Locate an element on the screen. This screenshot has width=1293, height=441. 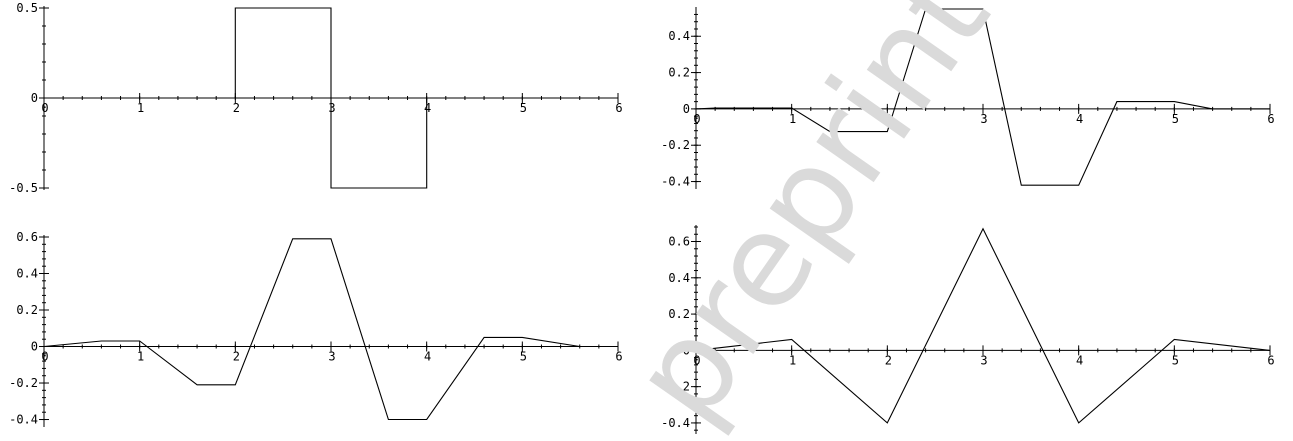
y-tick-label: 0.5 is located at coordinates (27, 8).